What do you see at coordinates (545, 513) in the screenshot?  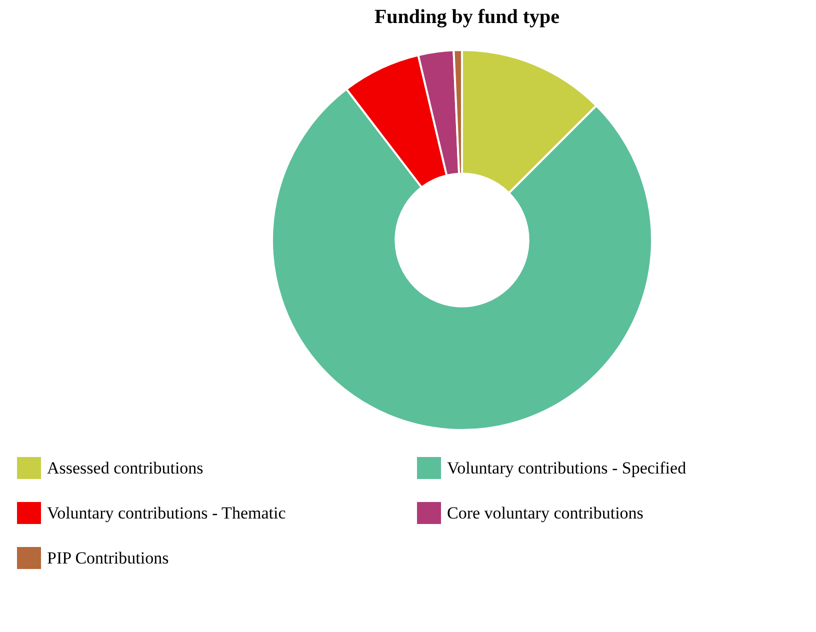 I see `legend-label: Core voluntary contributions` at bounding box center [545, 513].